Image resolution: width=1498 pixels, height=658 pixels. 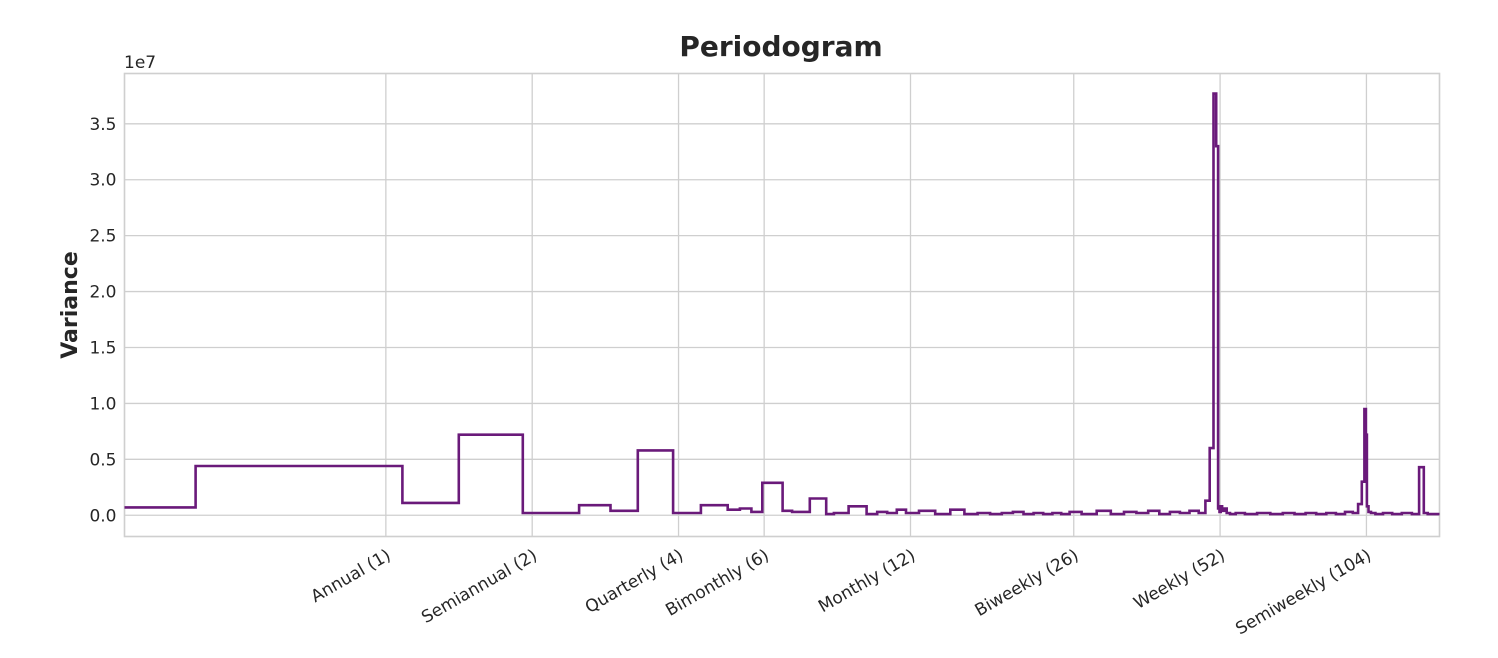 What do you see at coordinates (780, 46) in the screenshot?
I see `chart-title: Periodogram` at bounding box center [780, 46].